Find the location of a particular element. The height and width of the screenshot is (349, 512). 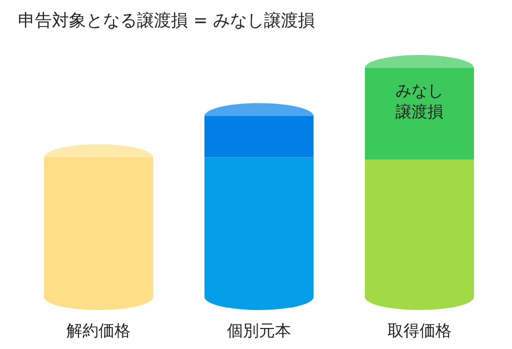

x-tick-label: 解約価格 is located at coordinates (98, 330).